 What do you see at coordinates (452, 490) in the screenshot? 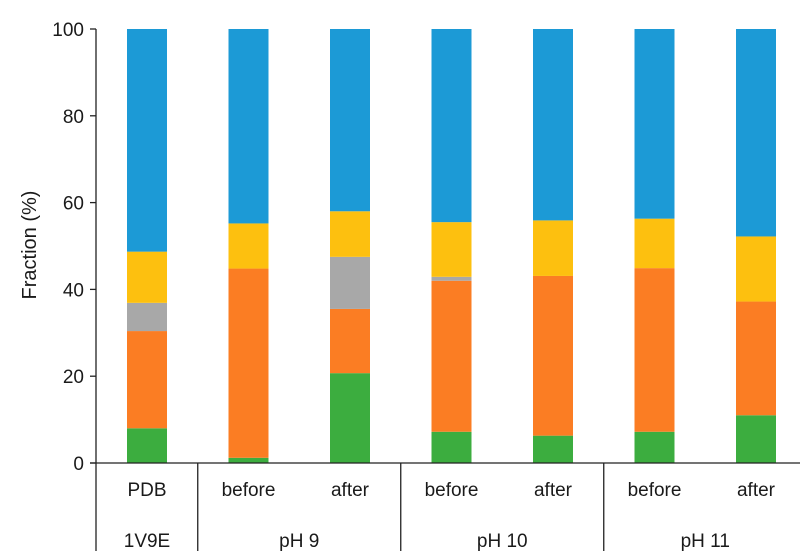
I see `category-label-3: before` at bounding box center [452, 490].